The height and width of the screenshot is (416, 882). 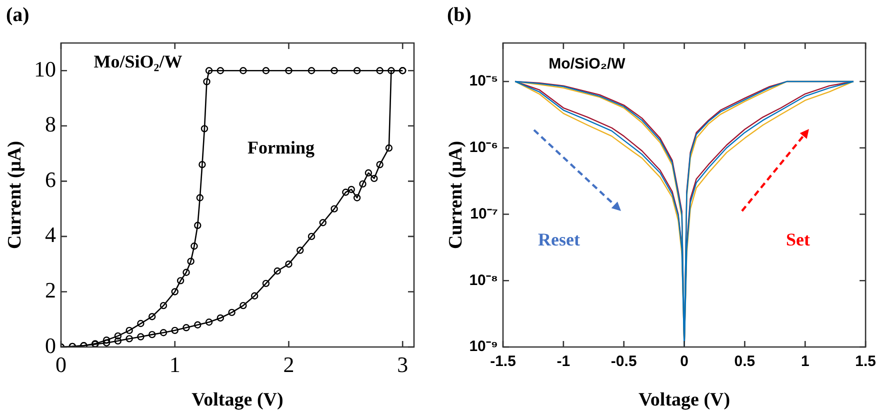 What do you see at coordinates (865, 361) in the screenshot?
I see `x-tick-label: 1.5` at bounding box center [865, 361].